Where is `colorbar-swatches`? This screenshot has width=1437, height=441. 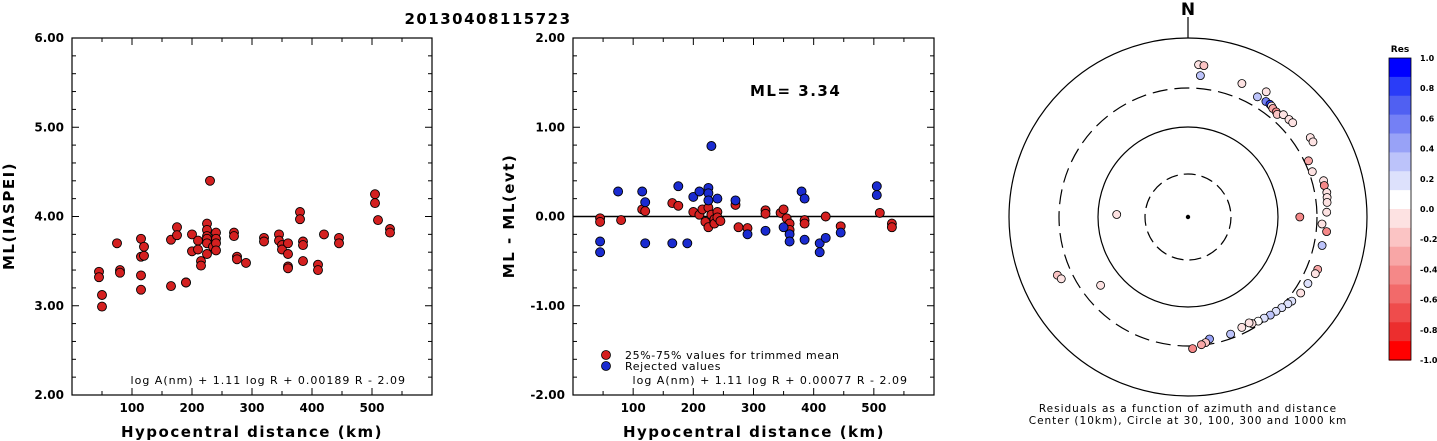 colorbar-swatches is located at coordinates (1400, 209).